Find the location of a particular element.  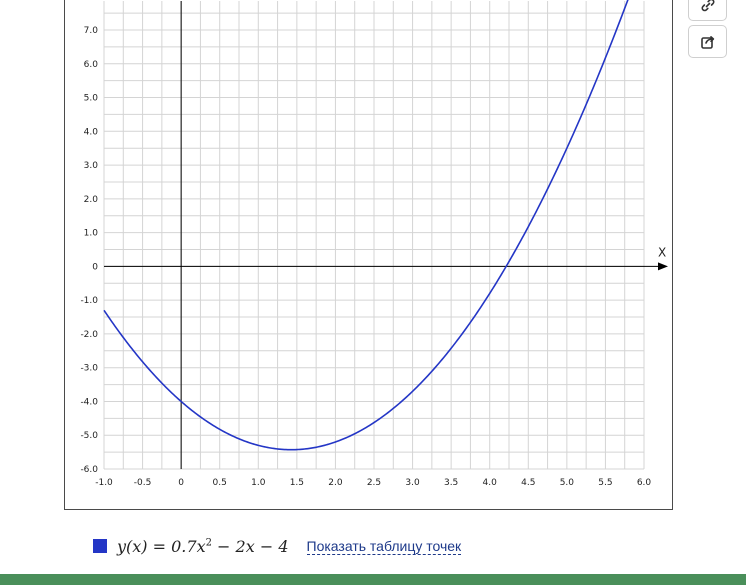

share-button is located at coordinates (707, 41).